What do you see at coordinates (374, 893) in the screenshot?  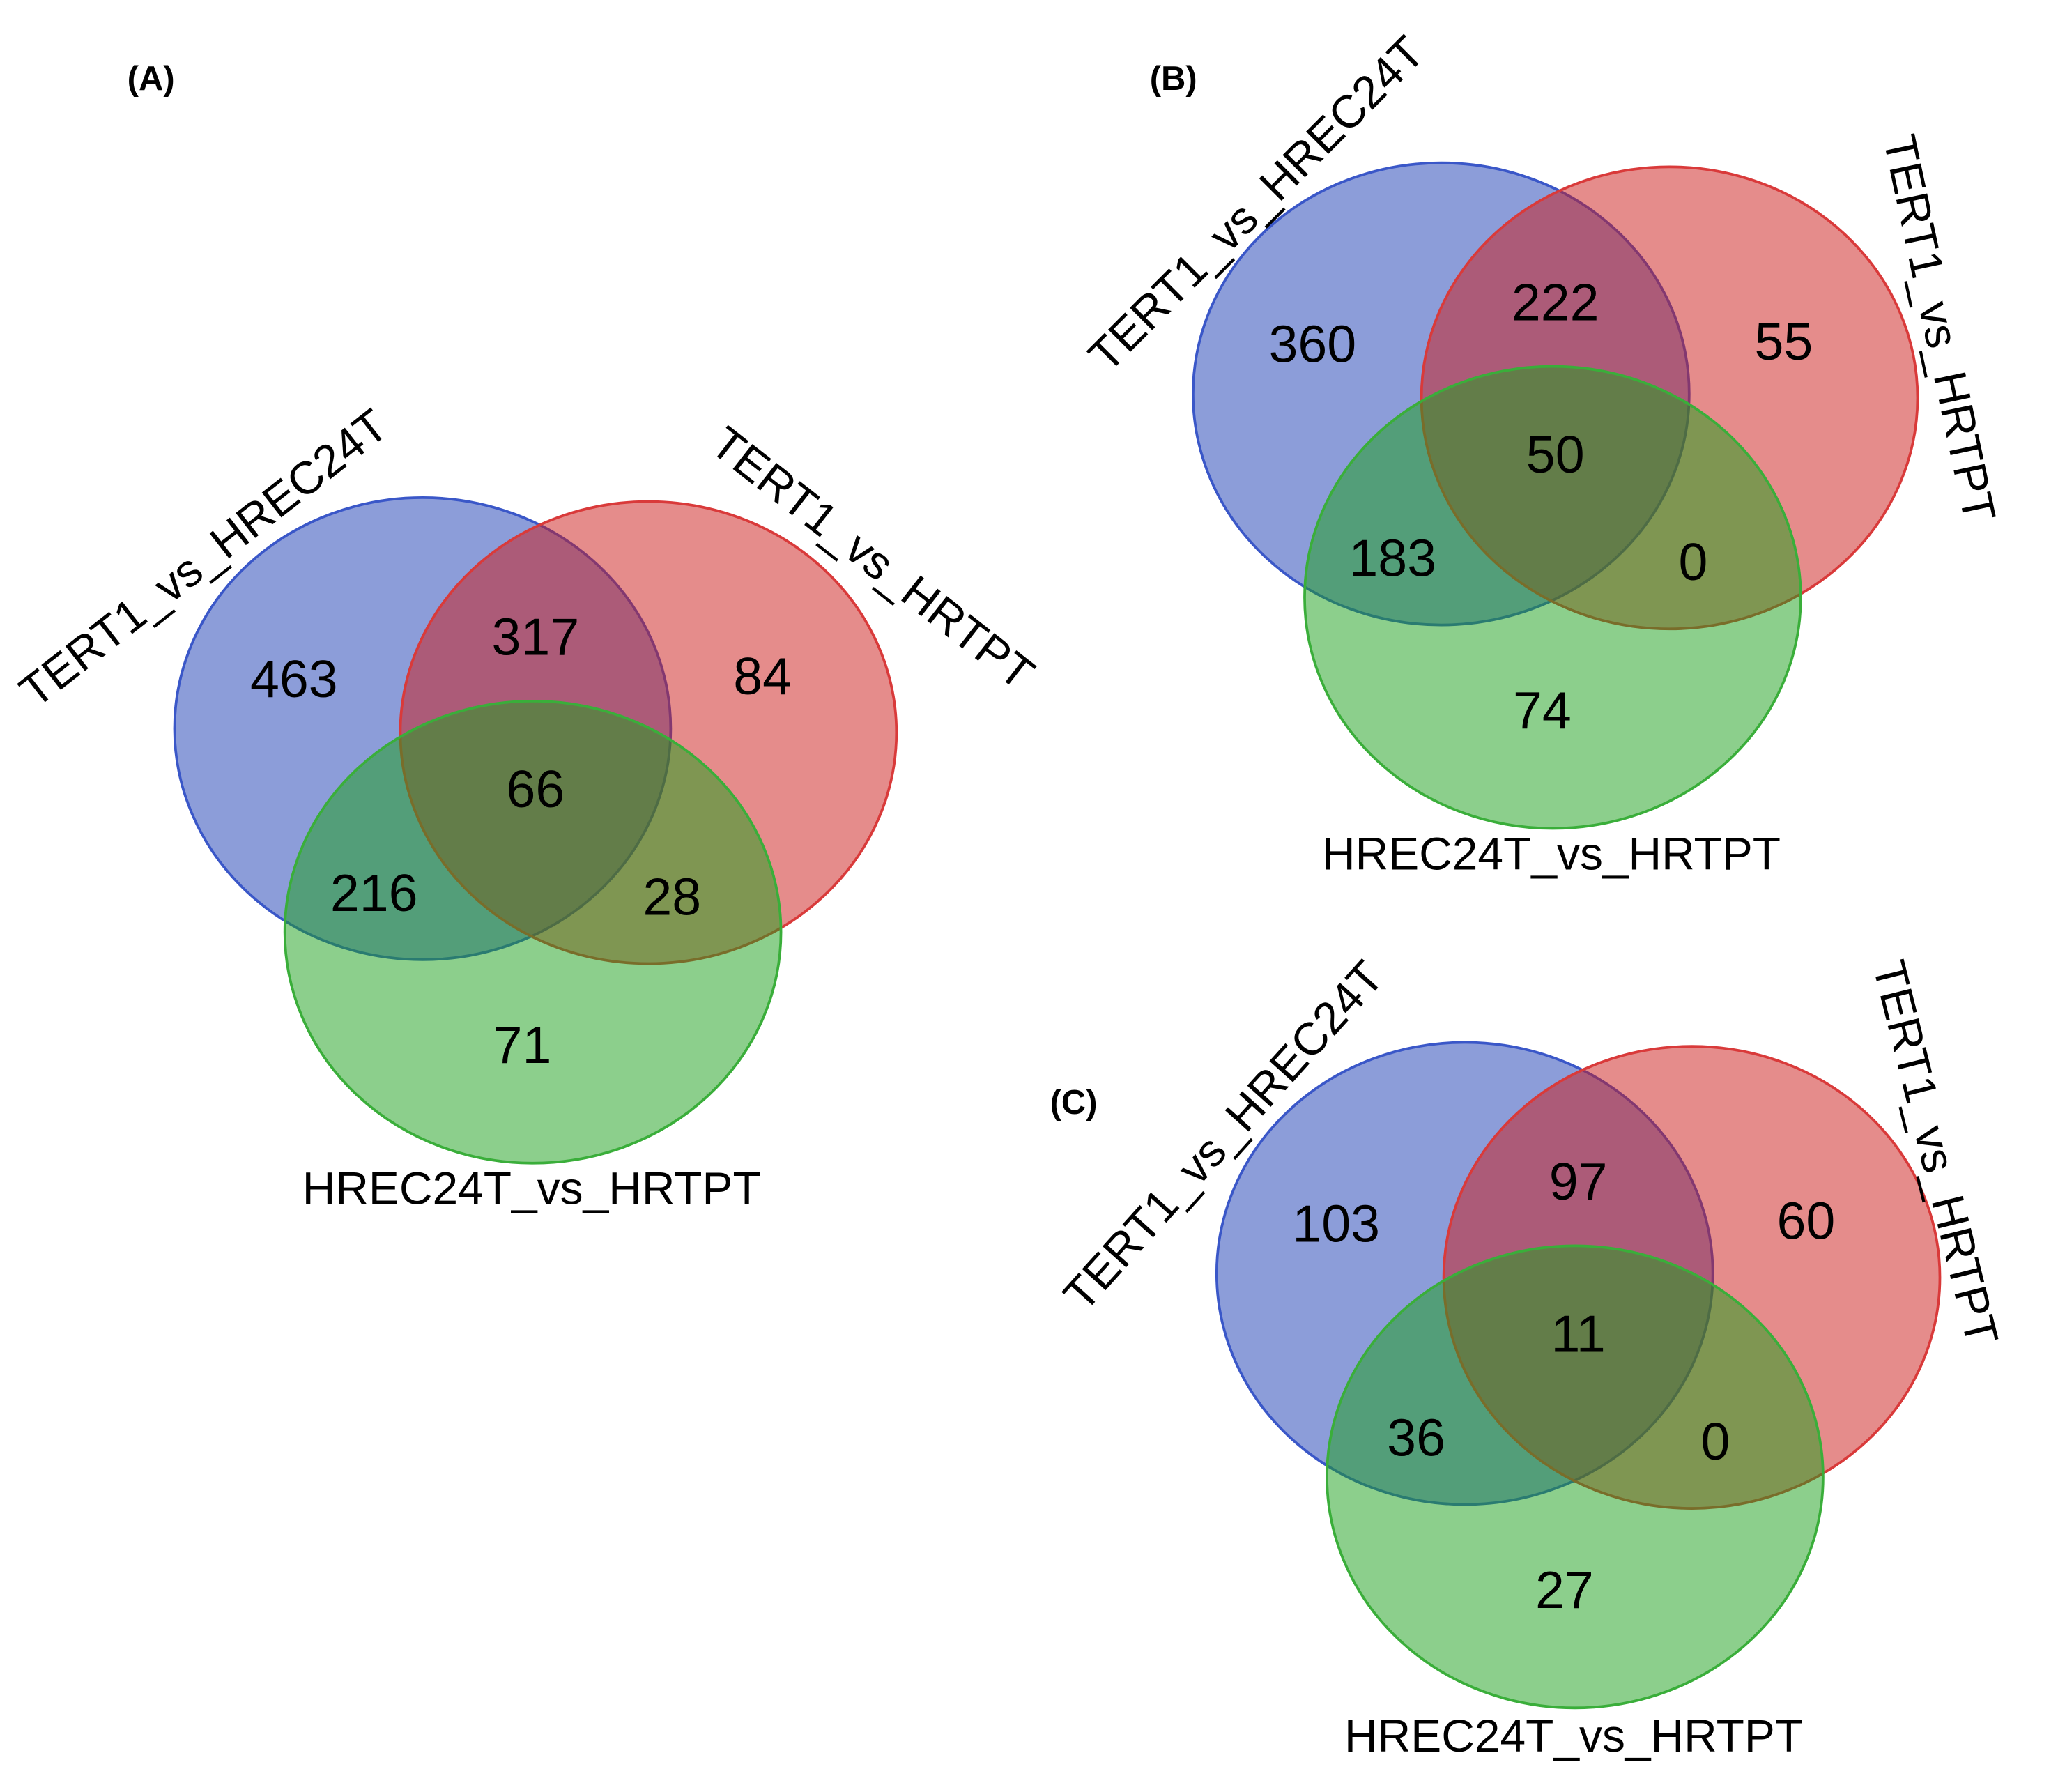 I see `region-count-s13: 216` at bounding box center [374, 893].